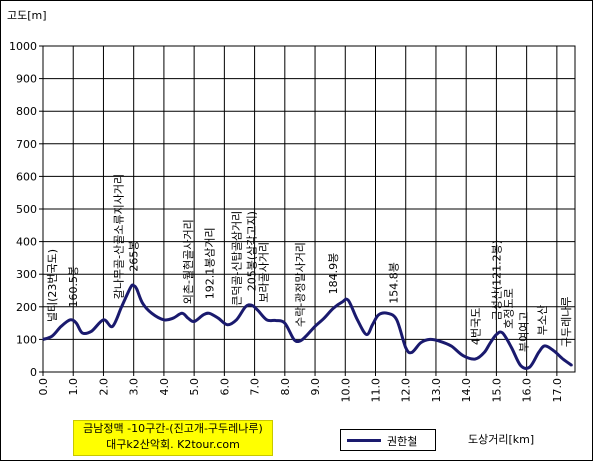 The height and width of the screenshot is (461, 593). I want to click on y-tick-label: 600, so click(26, 176).